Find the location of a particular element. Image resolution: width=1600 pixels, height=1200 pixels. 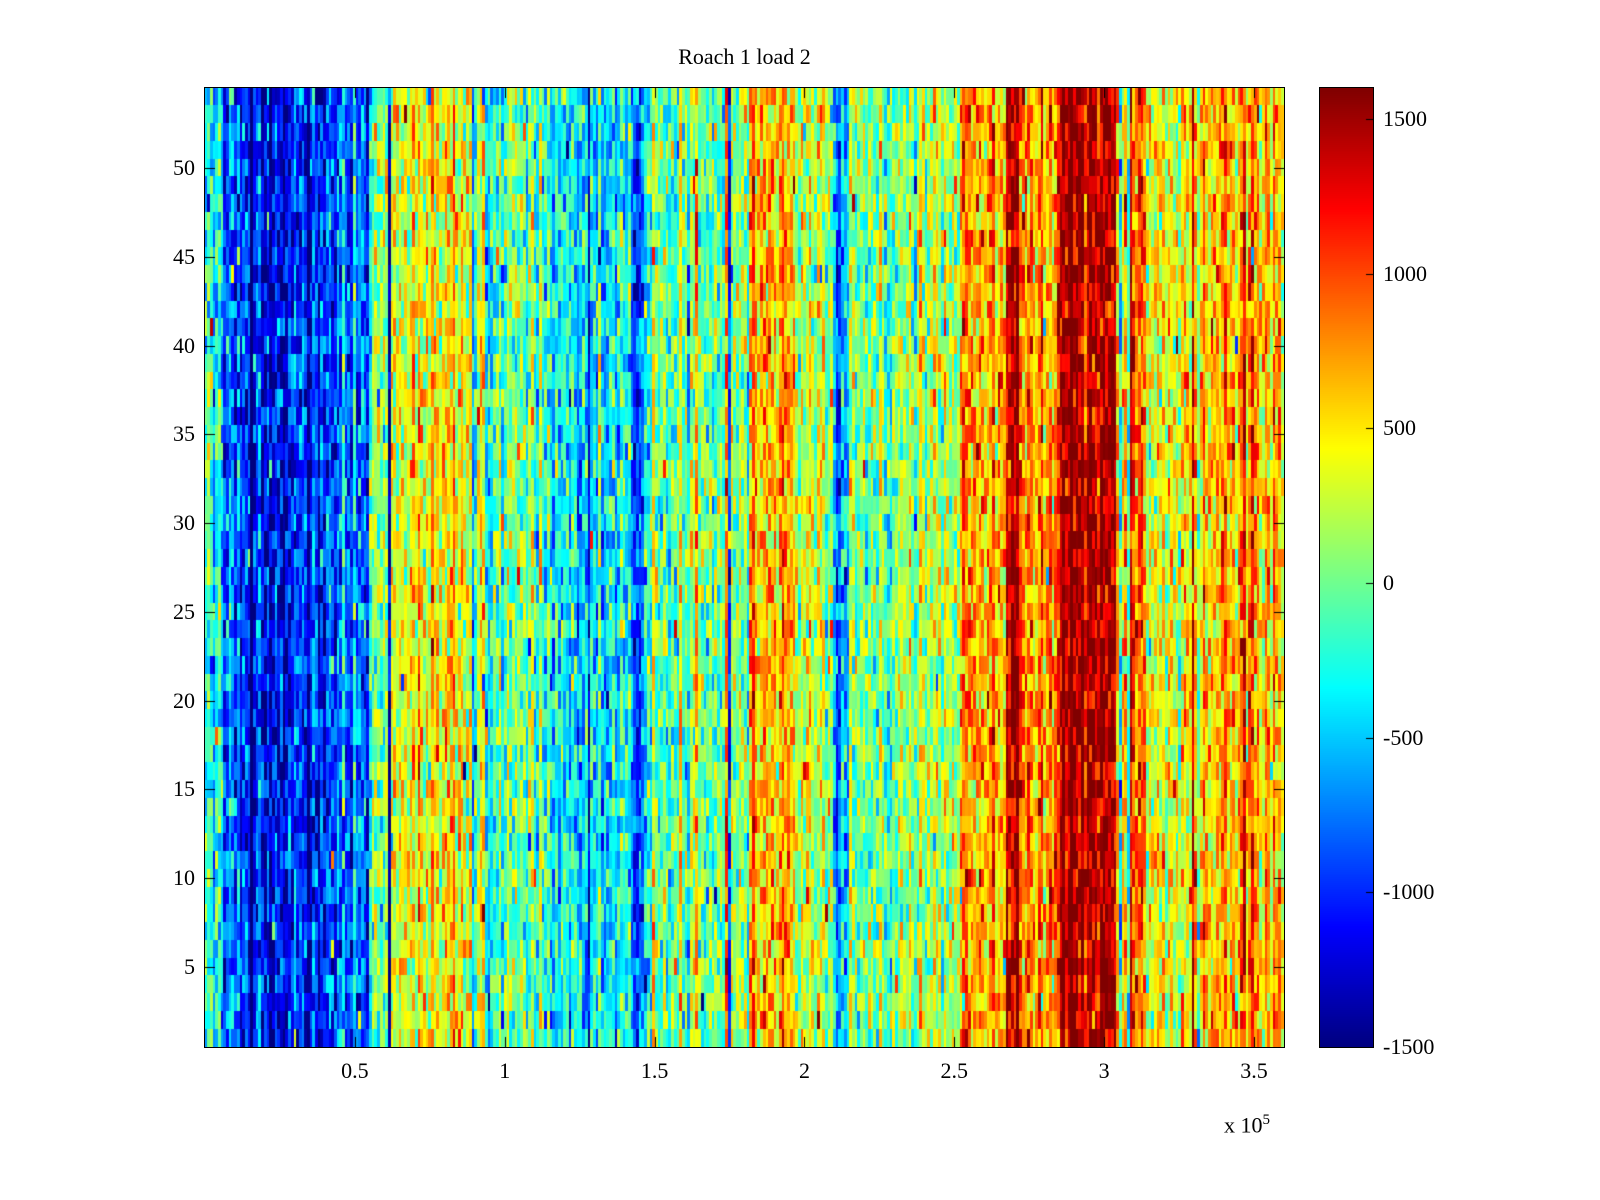

x-scale-exponent: 5 is located at coordinates (1266, 1120).